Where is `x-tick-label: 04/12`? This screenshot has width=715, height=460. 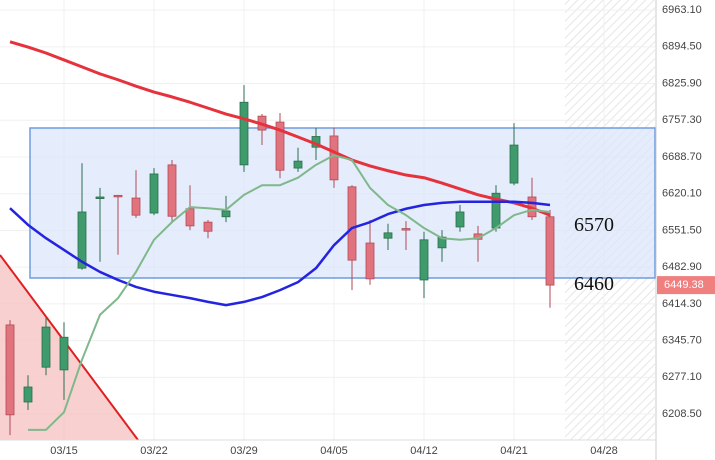 x-tick-label: 04/12 is located at coordinates (424, 451).